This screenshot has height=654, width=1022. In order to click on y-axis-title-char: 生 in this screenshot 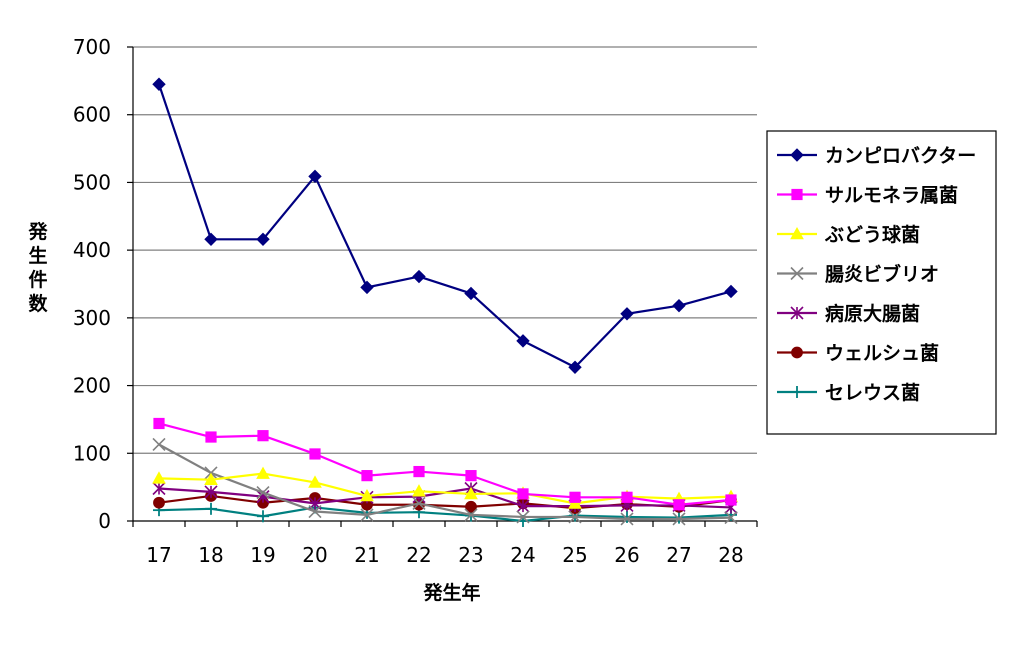, I will do `click(37, 255)`.